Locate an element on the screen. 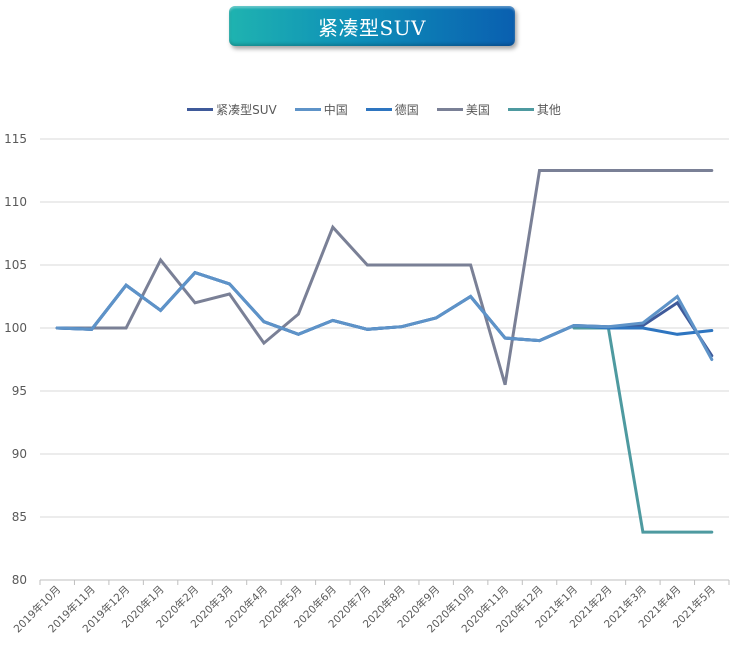  legend-label: 紧凑型SUV is located at coordinates (246, 110).